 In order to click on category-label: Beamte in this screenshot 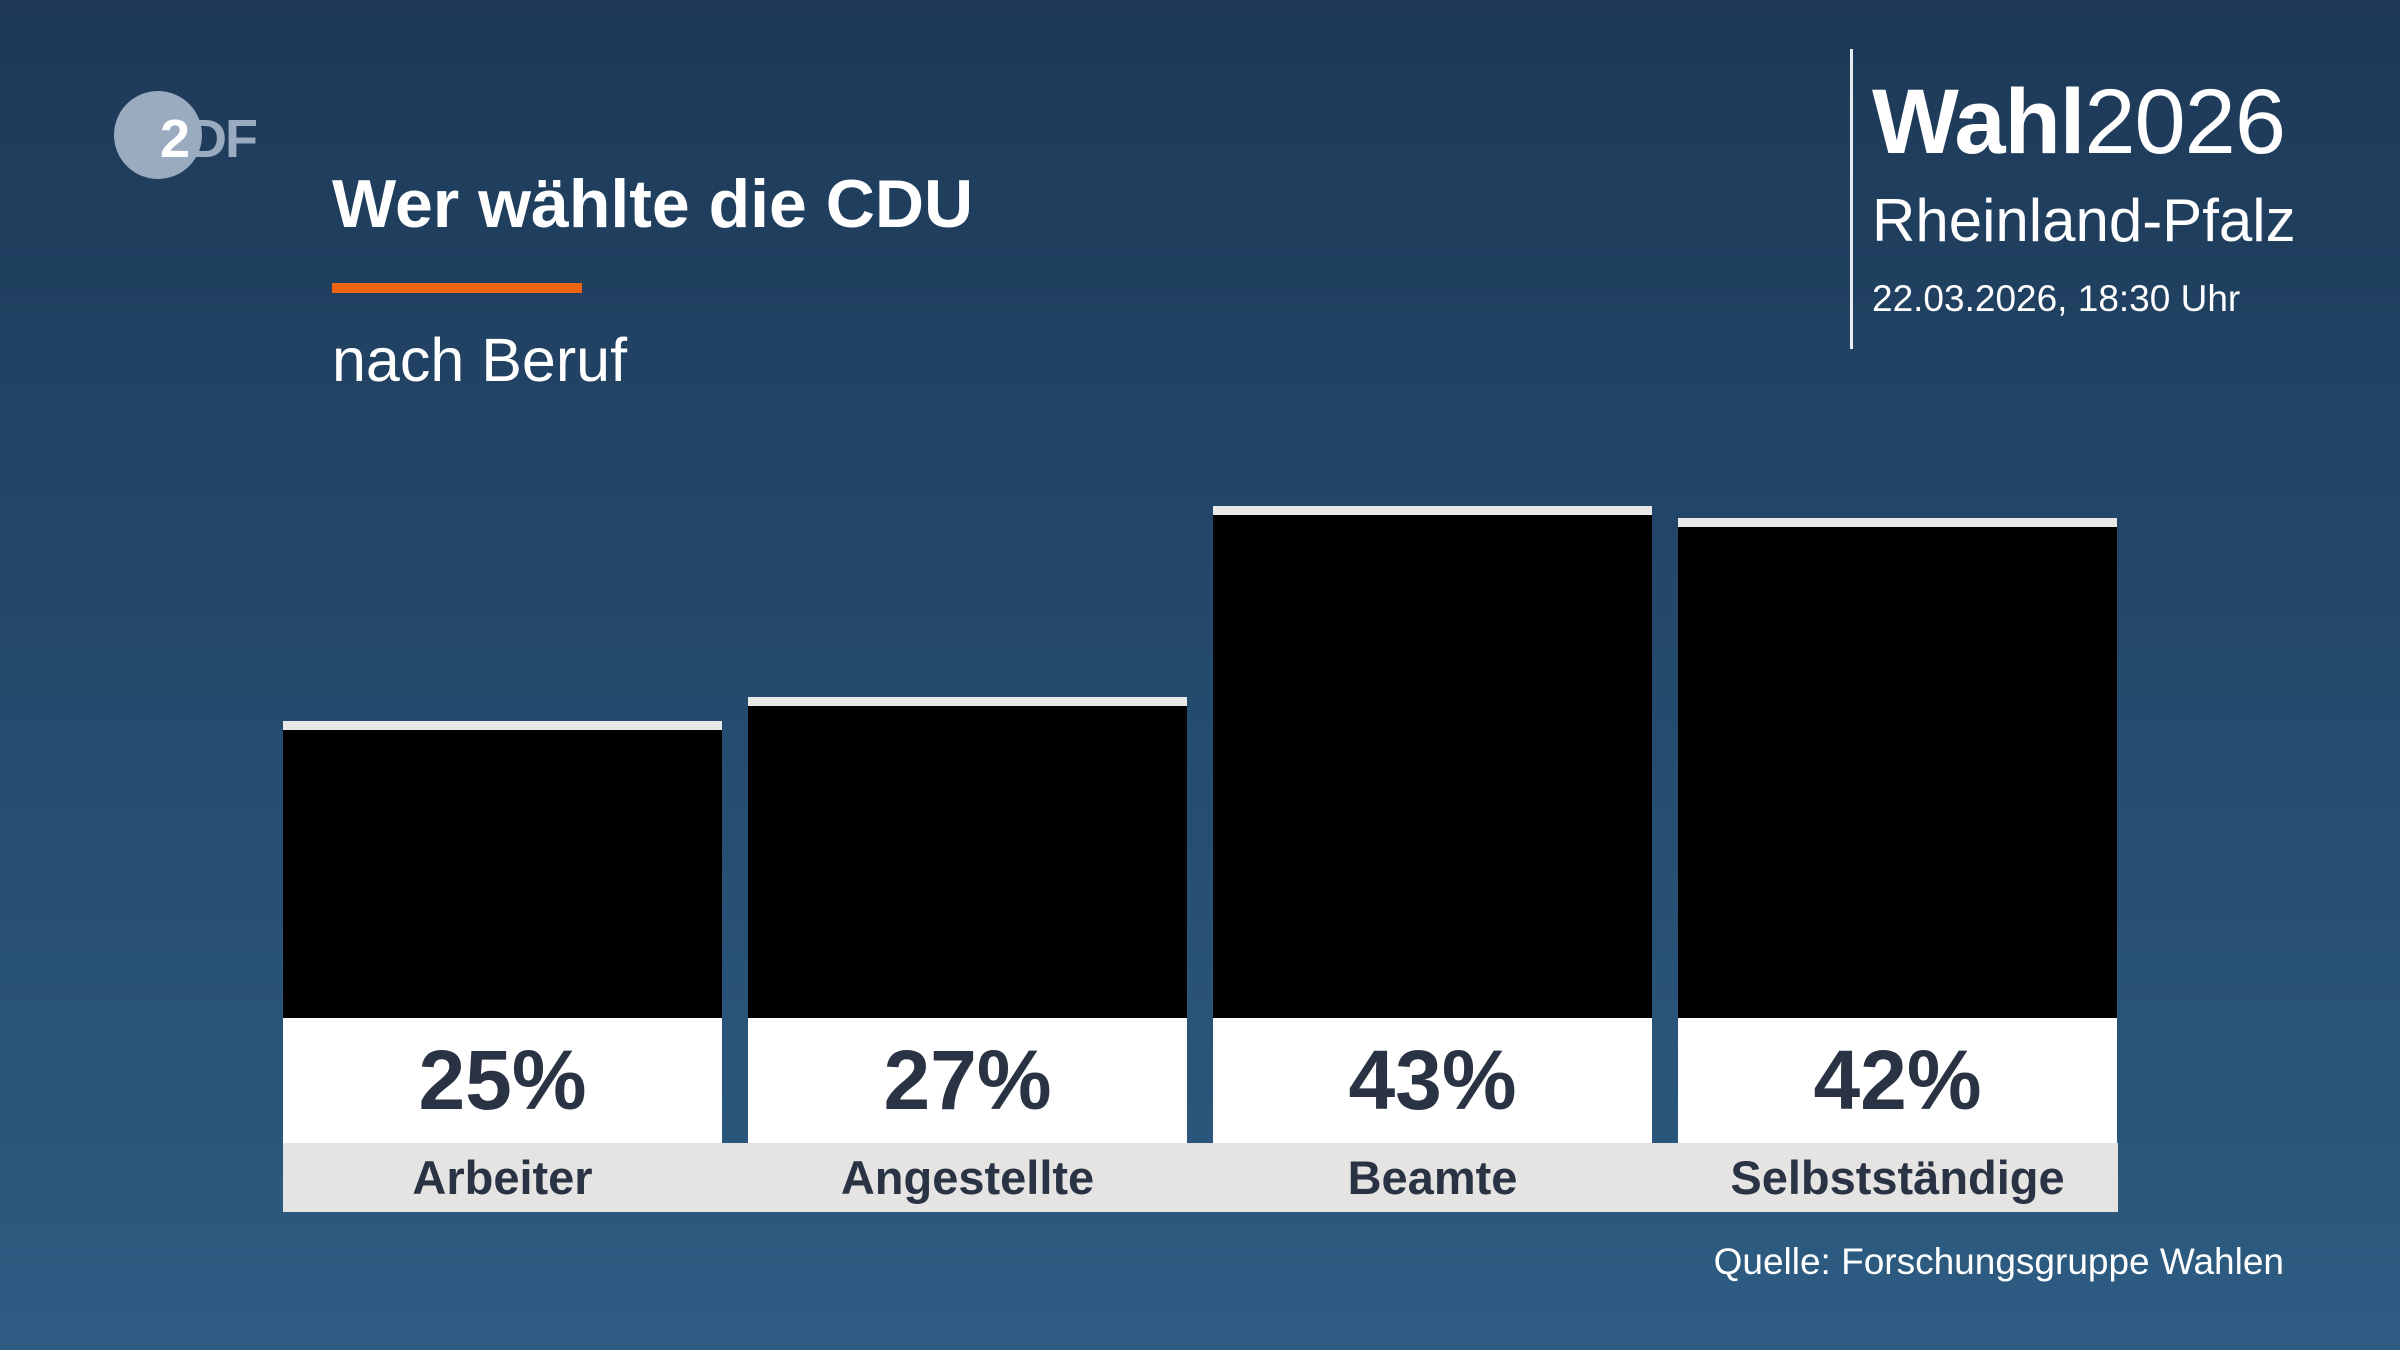, I will do `click(1432, 1177)`.